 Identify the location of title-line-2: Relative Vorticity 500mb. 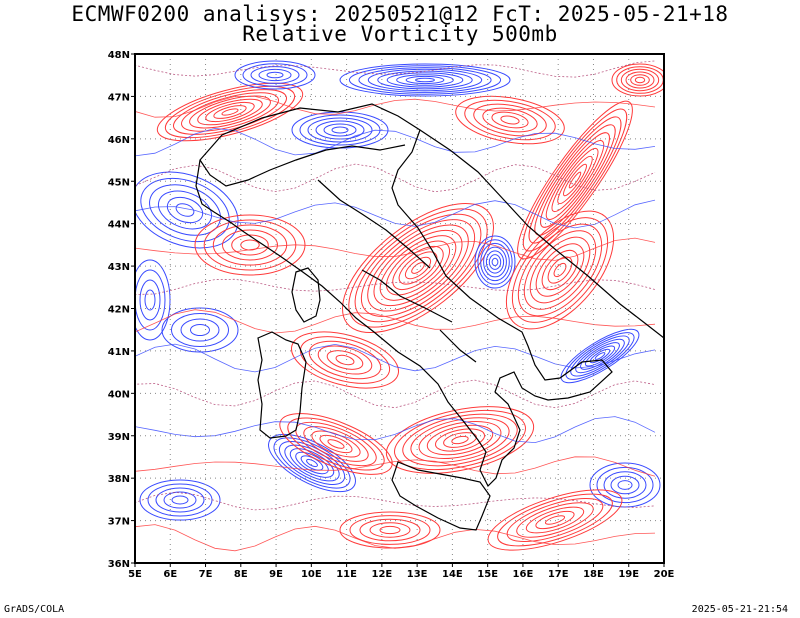
(400, 34).